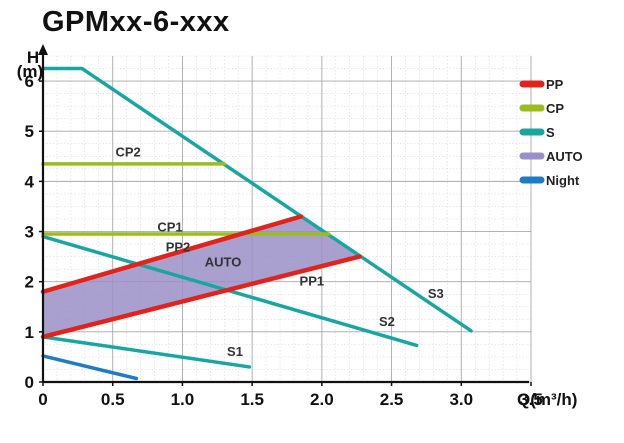 This screenshot has height=443, width=624. I want to click on x-tick-label: 3.5, so click(531, 399).